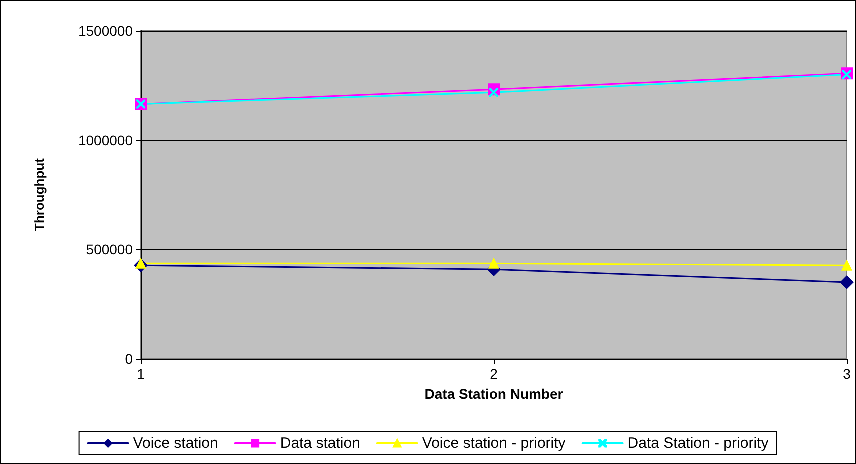 This screenshot has height=464, width=856. What do you see at coordinates (494, 374) in the screenshot?
I see `x-tick-label: 2` at bounding box center [494, 374].